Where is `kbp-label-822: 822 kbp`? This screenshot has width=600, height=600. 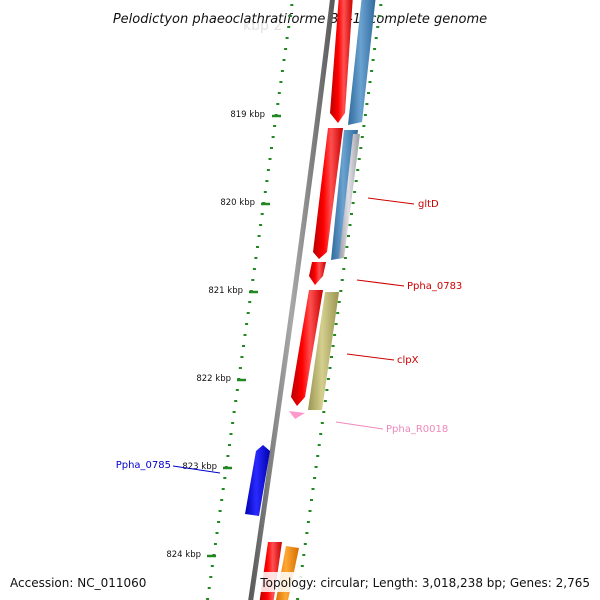
kbp-label-822: 822 kbp is located at coordinates (213, 379).